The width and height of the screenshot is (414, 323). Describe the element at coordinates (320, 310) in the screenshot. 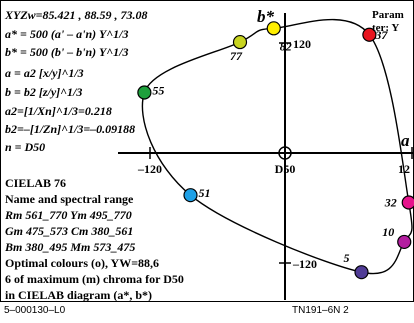

I see `footer-right-code: TN191–6N 2` at that location.